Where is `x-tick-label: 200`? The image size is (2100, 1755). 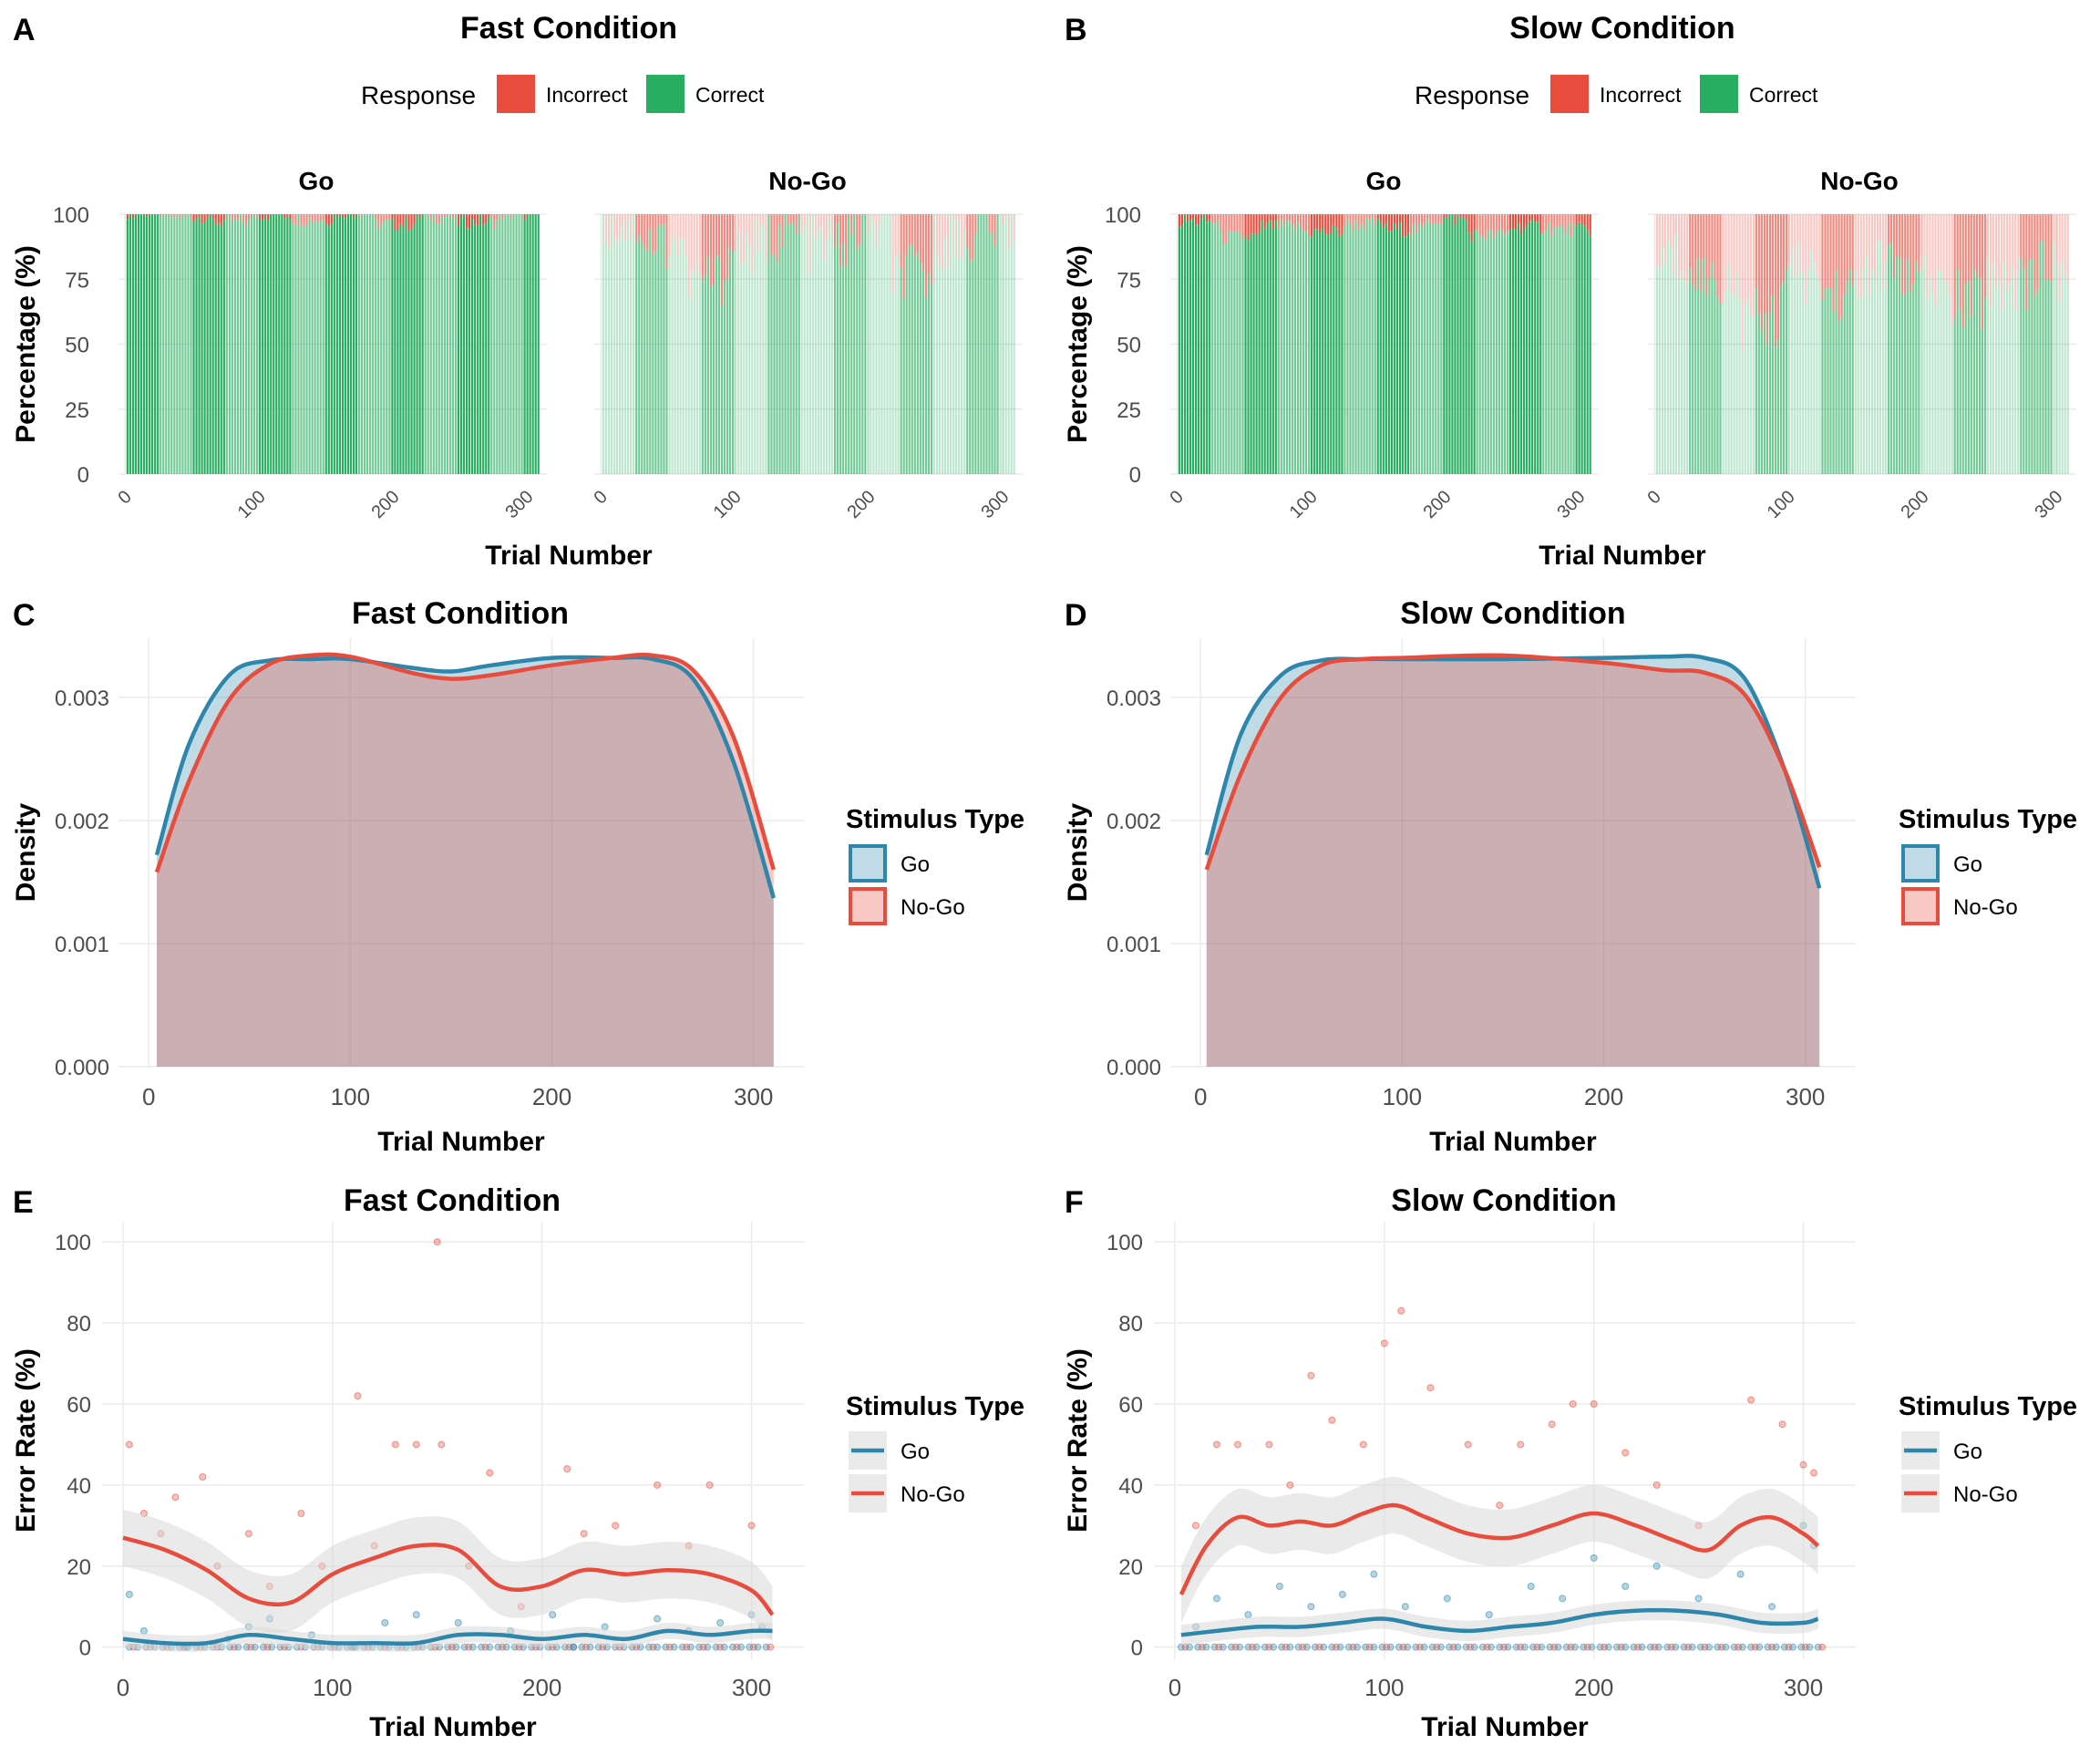 x-tick-label: 200 is located at coordinates (861, 504).